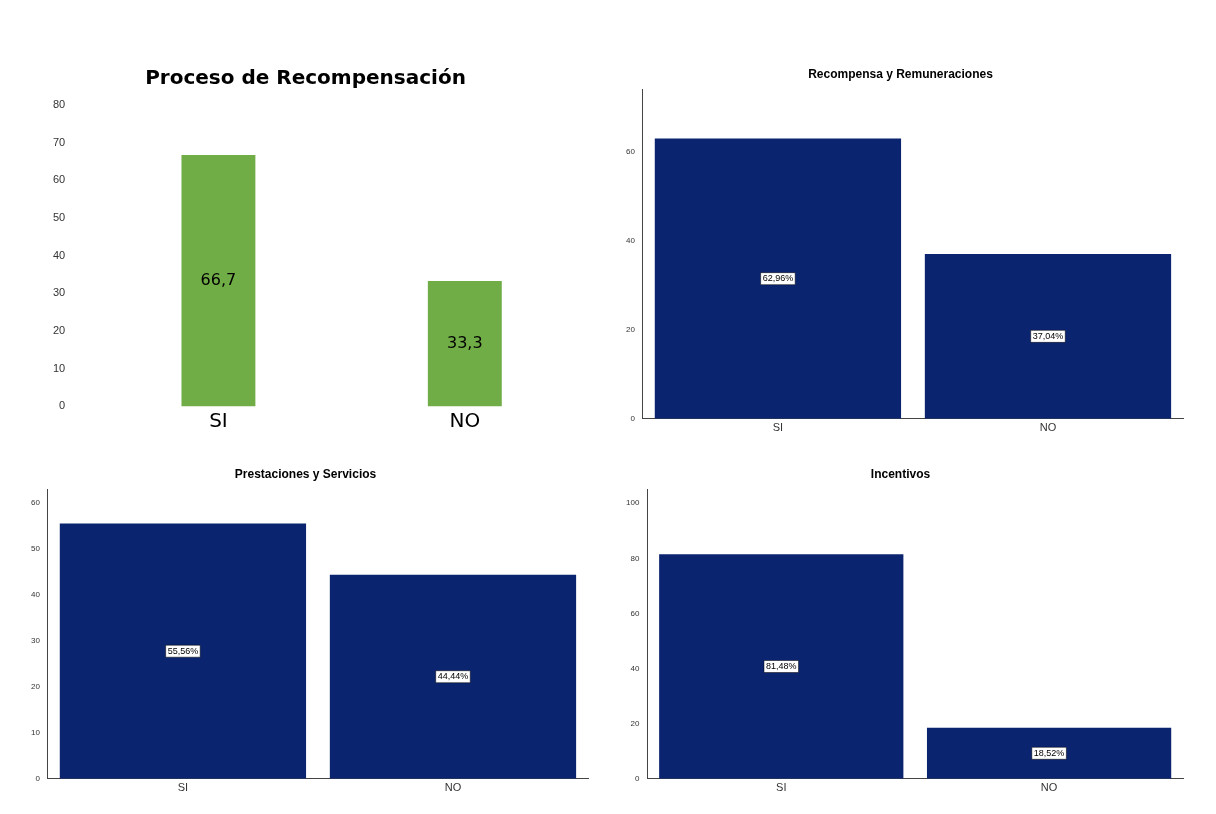 The height and width of the screenshot is (814, 1216). I want to click on chart-title: Proceso de Recompensación, so click(305, 77).